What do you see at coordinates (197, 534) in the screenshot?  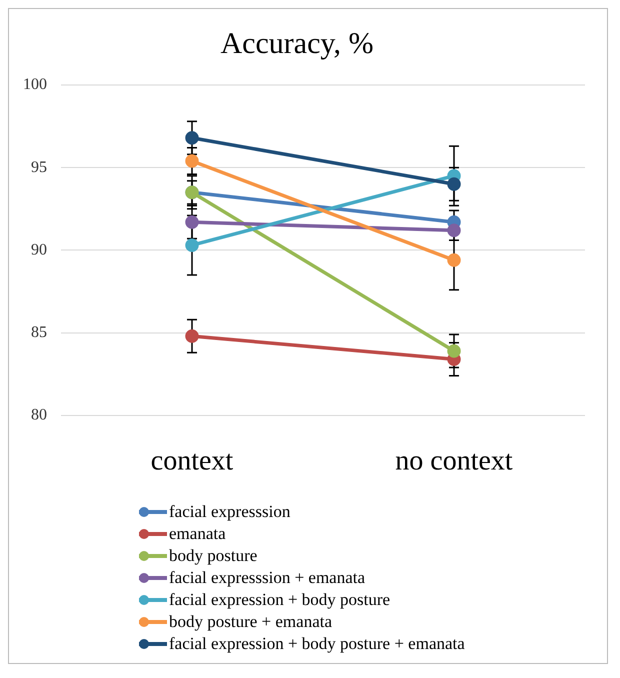 I see `legend-label: emanata` at bounding box center [197, 534].